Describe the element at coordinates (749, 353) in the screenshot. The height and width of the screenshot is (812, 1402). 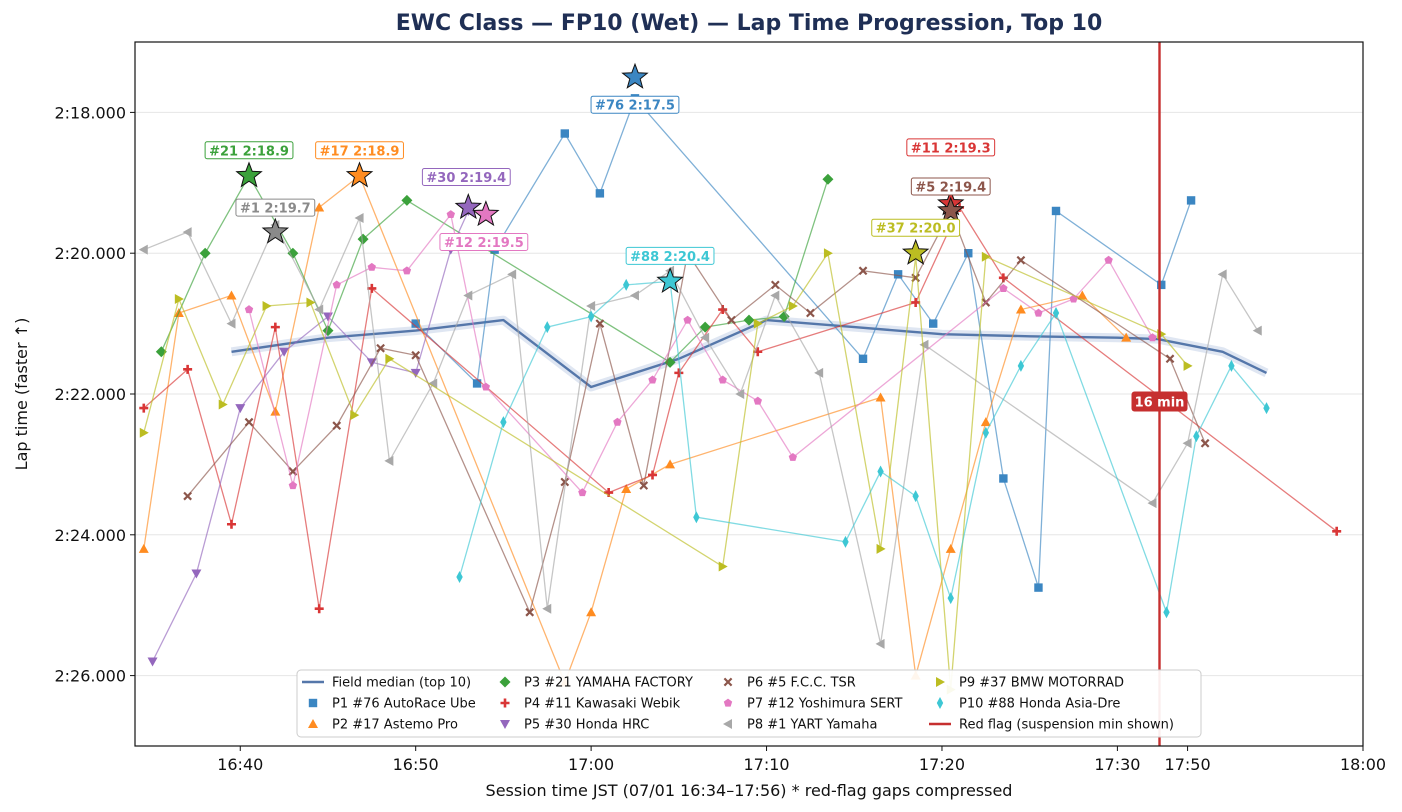
I see `median-band` at that location.